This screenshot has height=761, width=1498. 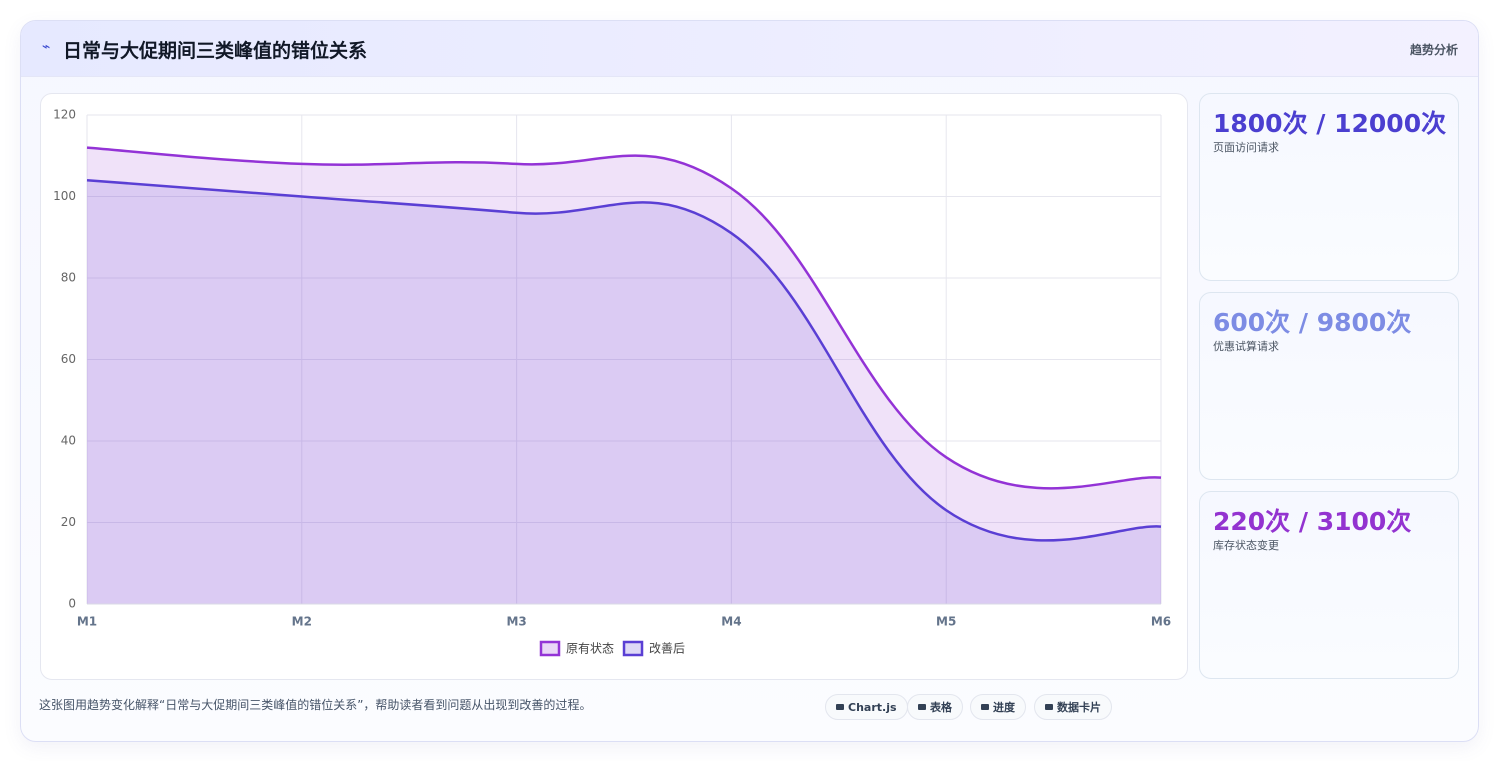 What do you see at coordinates (749, 49) in the screenshot?
I see `header: ⌁ 日常与大促期间三类峰值的错位关系 趋势分析` at bounding box center [749, 49].